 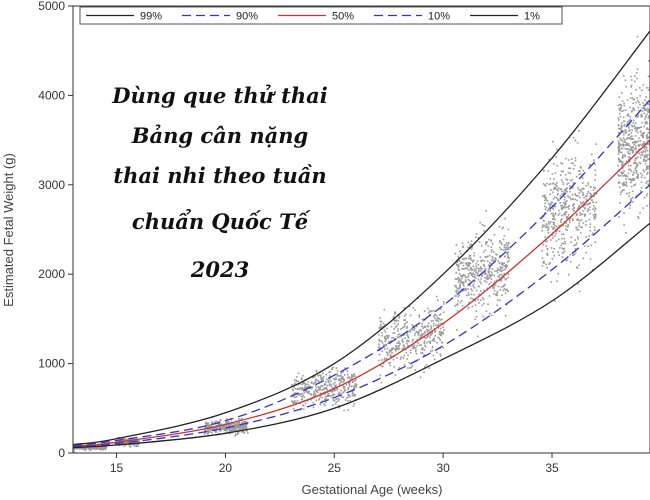 What do you see at coordinates (439, 17) in the screenshot?
I see `legend-label: 10%` at bounding box center [439, 17].